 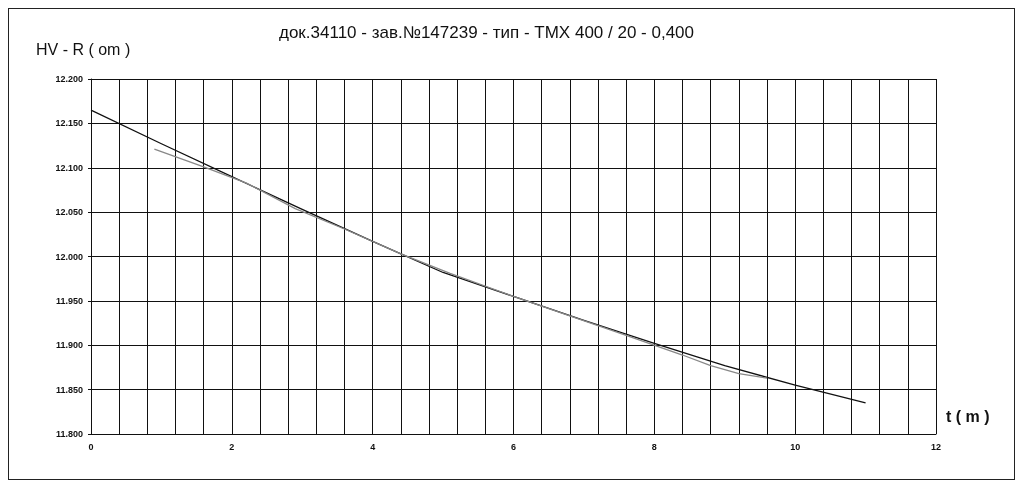 I want to click on x-tick-label: 12, so click(x=936, y=446).